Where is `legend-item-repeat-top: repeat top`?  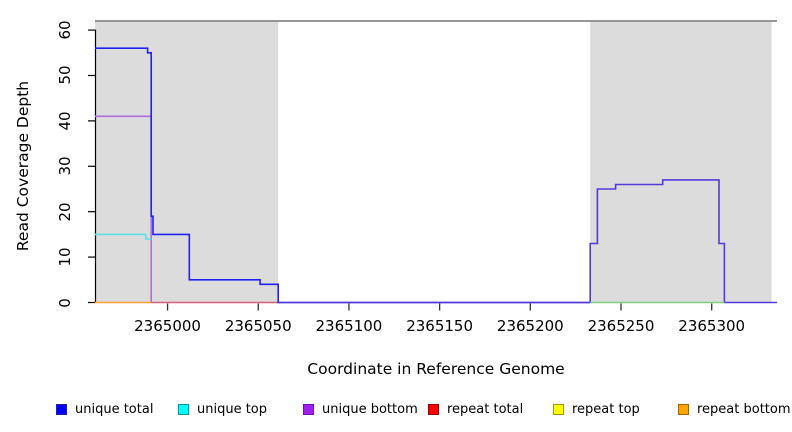
legend-item-repeat-top: repeat top is located at coordinates (596, 409).